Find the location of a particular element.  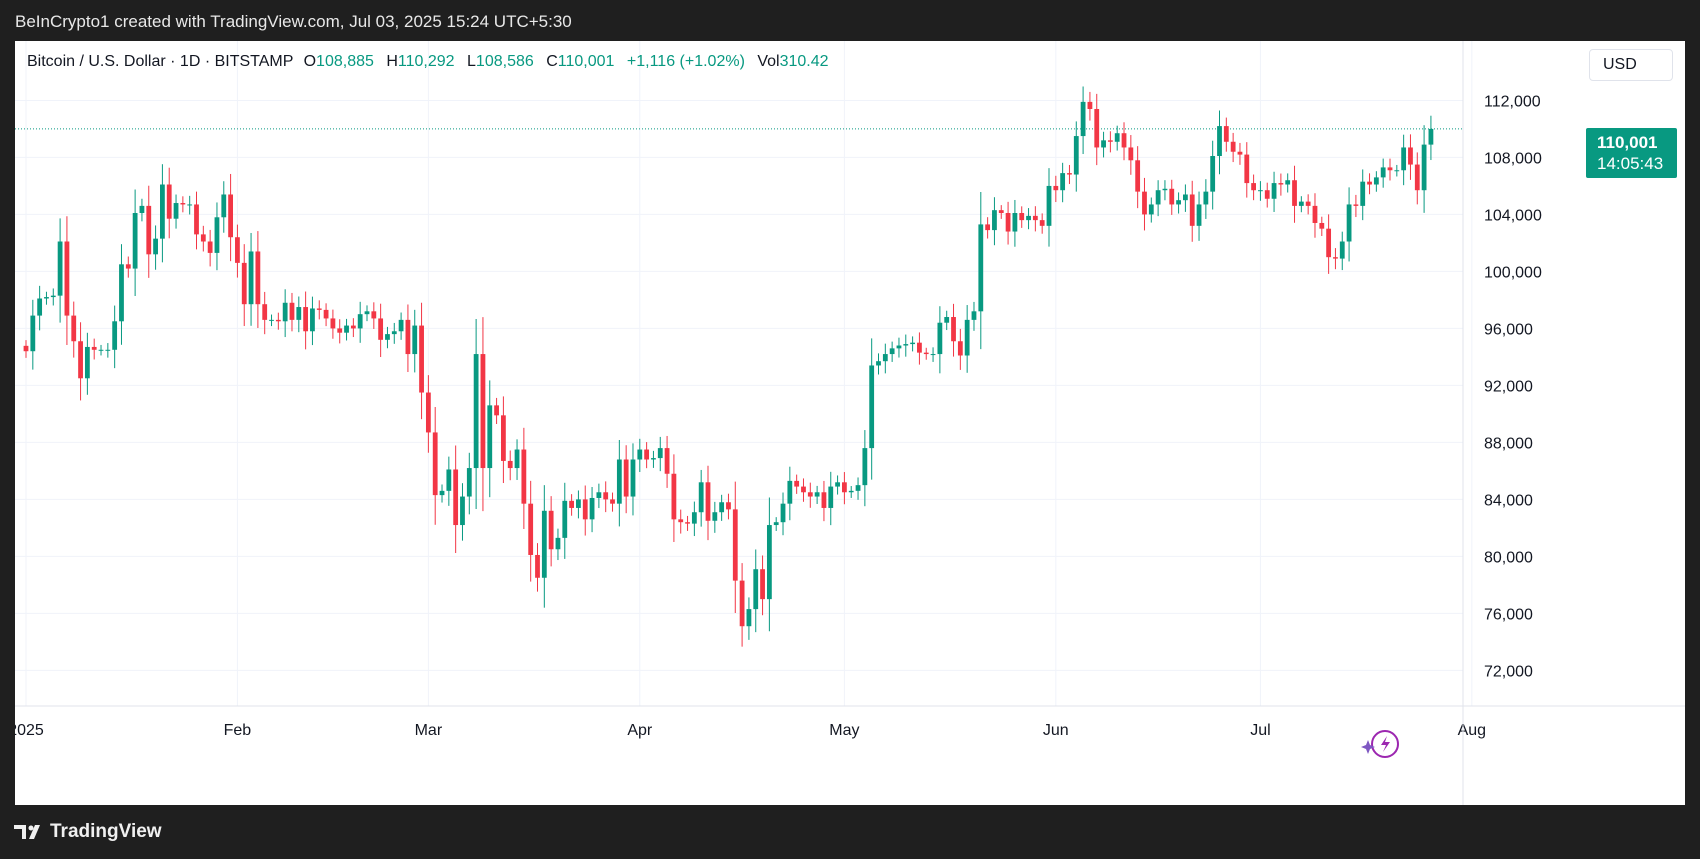

legend-vol-label: Vol is located at coordinates (768, 61).